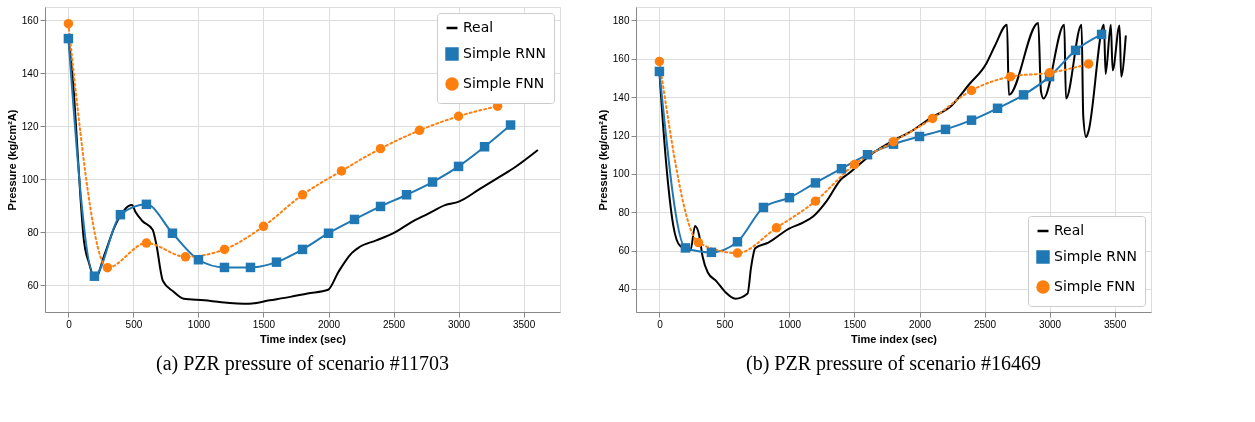 Image resolution: width=1255 pixels, height=422 pixels. Describe the element at coordinates (621, 20) in the screenshot. I see `y-tick-label: 180` at that location.